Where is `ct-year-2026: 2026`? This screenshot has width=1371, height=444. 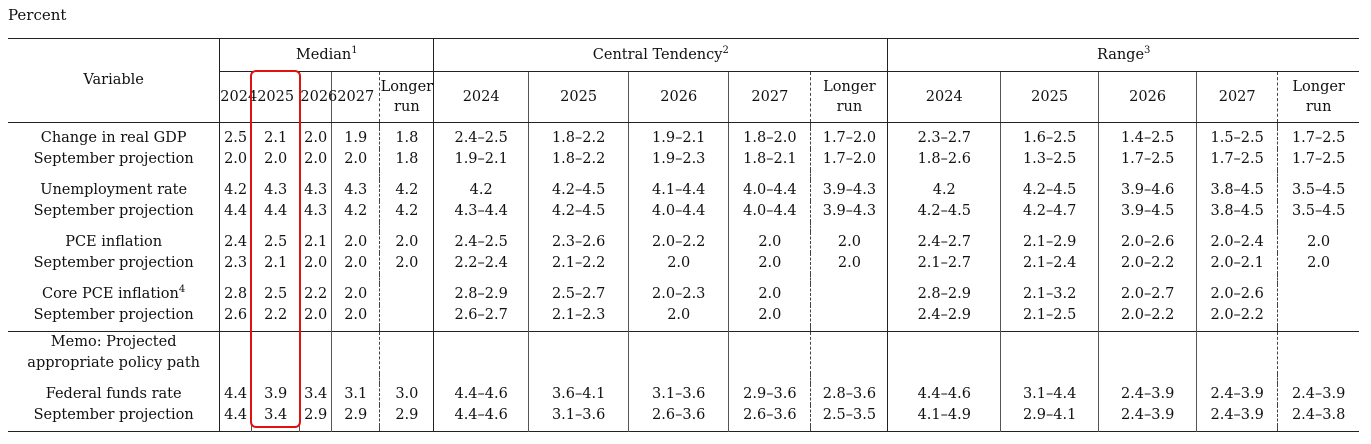
ct-year-2026: 2026 is located at coordinates (678, 97).